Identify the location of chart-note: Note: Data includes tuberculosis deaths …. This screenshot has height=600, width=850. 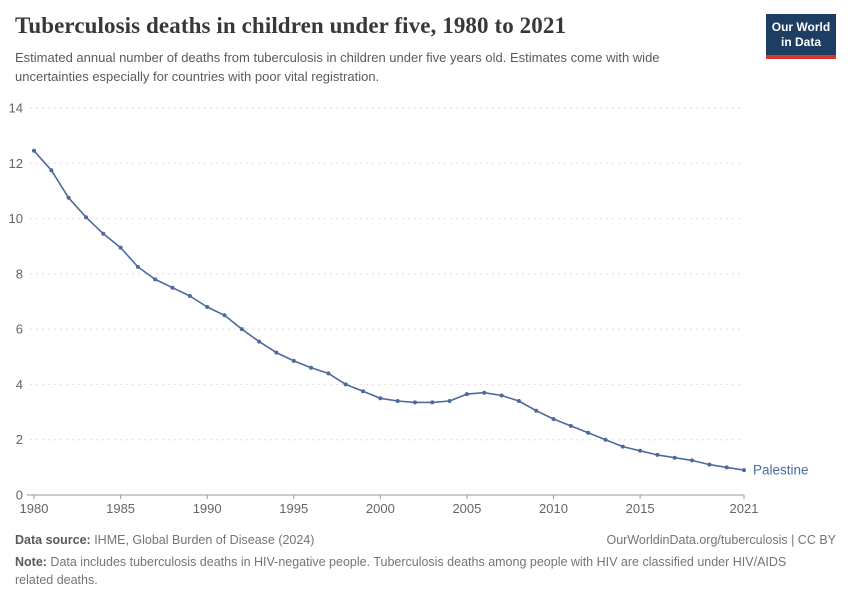
(421, 571).